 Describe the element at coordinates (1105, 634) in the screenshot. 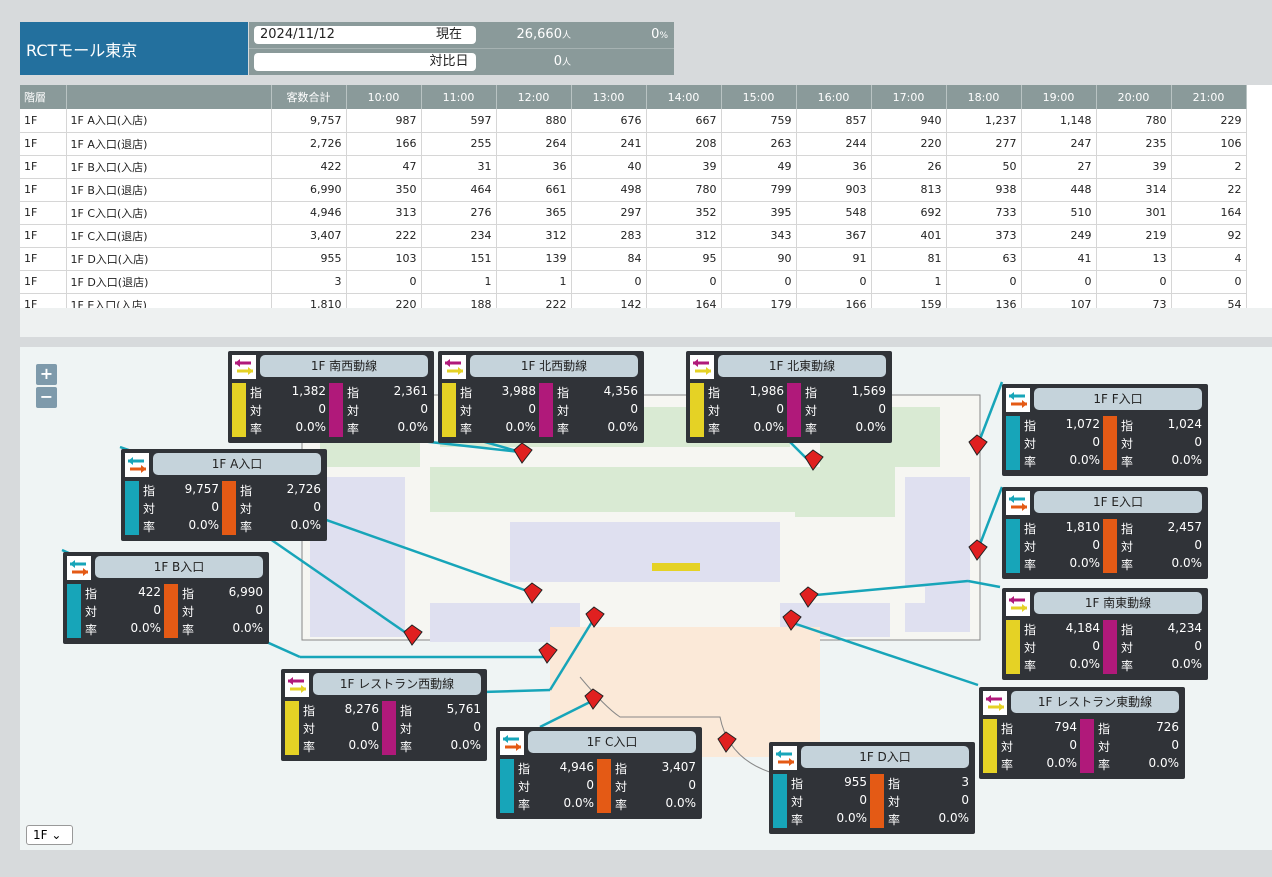

I see `sensor-card: 1F 南東動線指 4,184 指 4,234 対 0 対 0 率 0.0% 率 0.0%` at that location.